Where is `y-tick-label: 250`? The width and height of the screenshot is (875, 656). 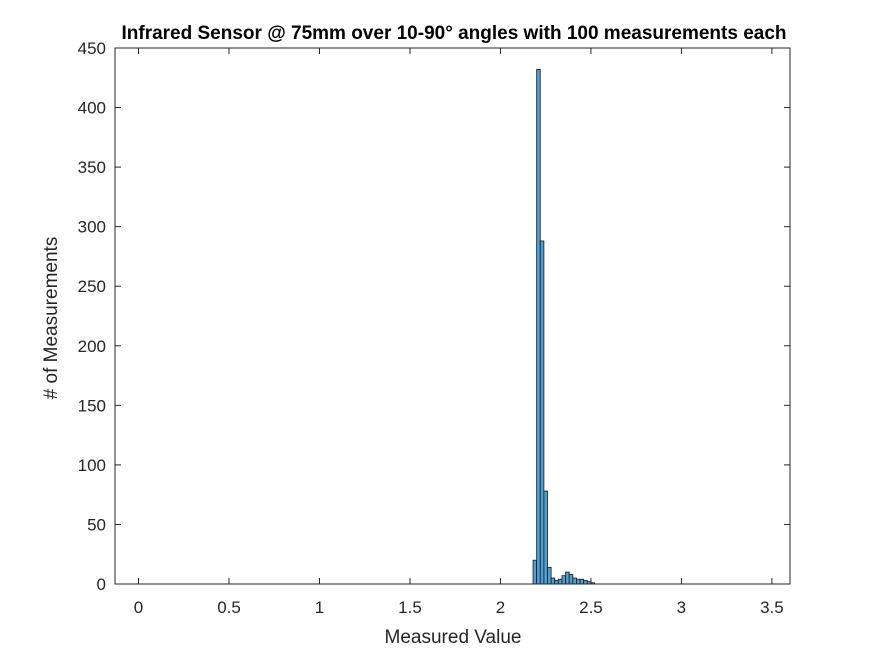 y-tick-label: 250 is located at coordinates (92, 286).